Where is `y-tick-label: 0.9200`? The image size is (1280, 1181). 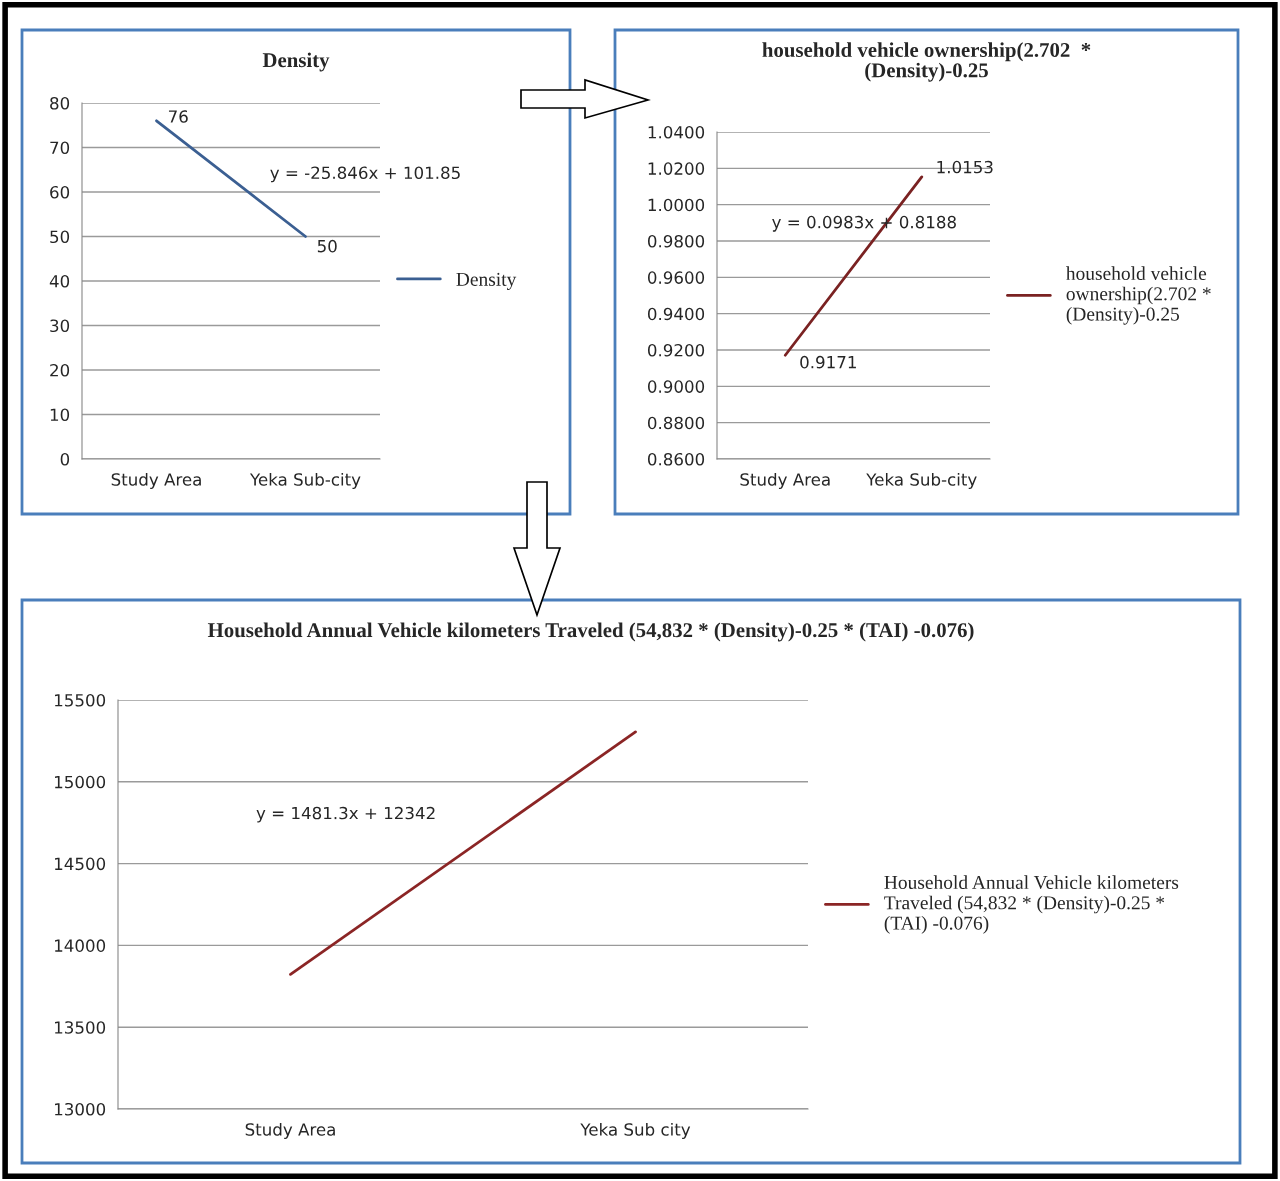 y-tick-label: 0.9200 is located at coordinates (676, 350).